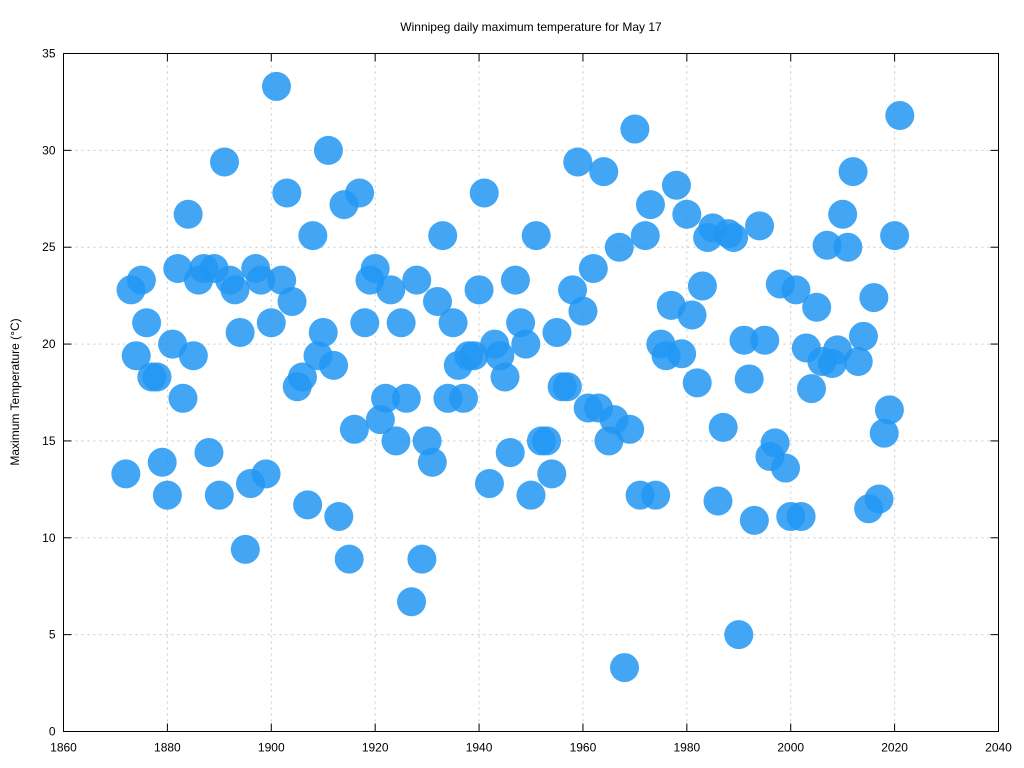 This screenshot has height=768, width=1024. I want to click on x-tick-label: 1980, so click(686, 748).